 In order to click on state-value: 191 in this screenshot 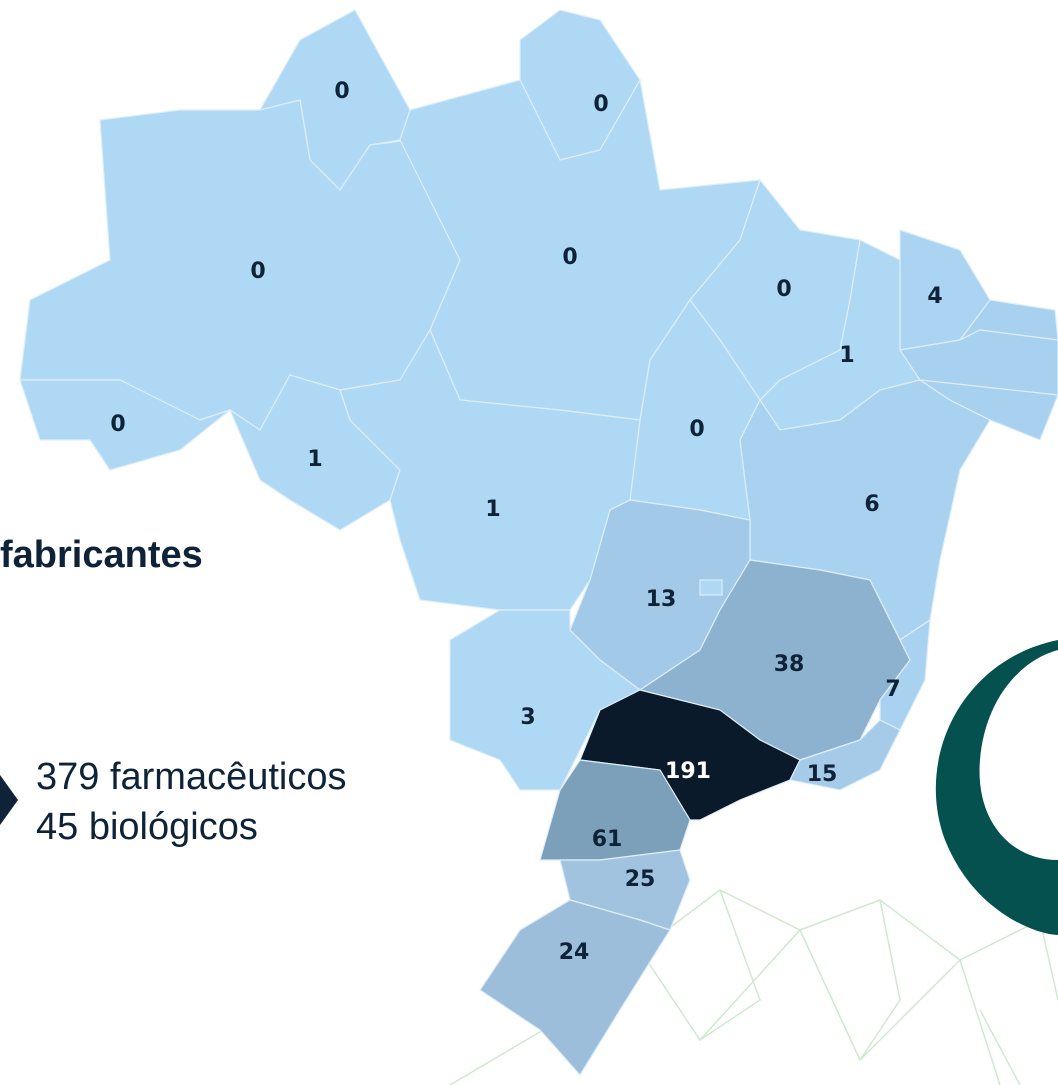, I will do `click(688, 771)`.